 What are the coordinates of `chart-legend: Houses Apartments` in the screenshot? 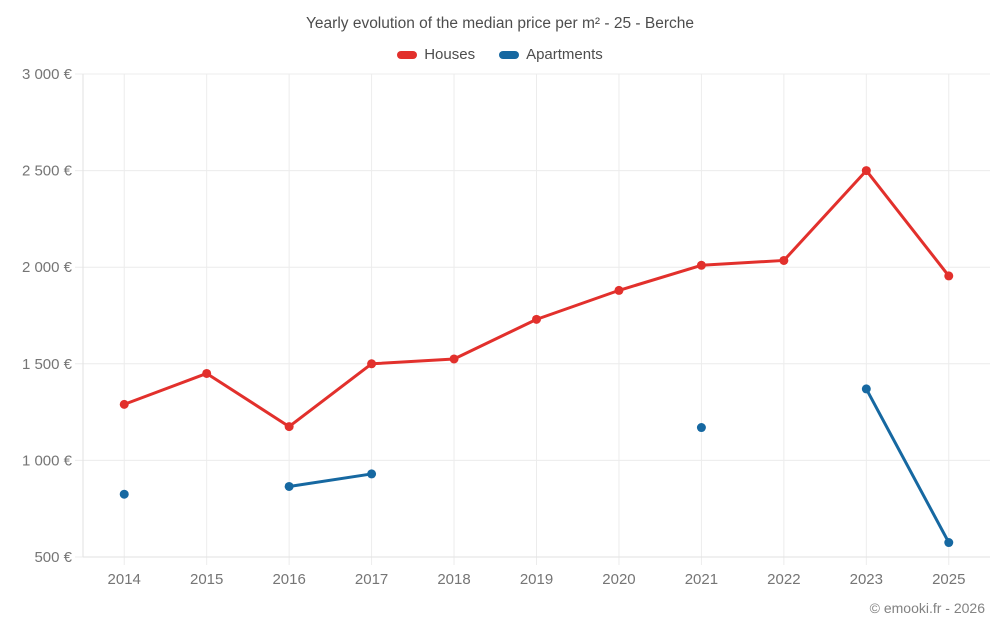 It's located at (500, 54).